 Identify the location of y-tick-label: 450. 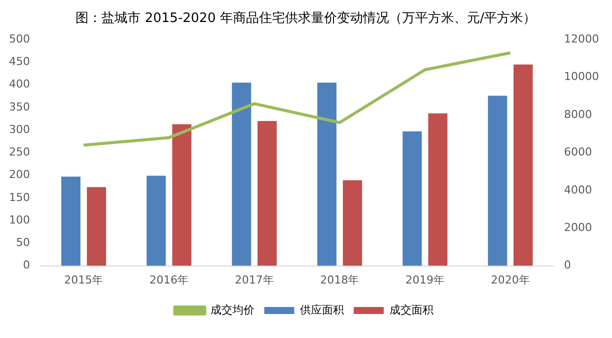
(19, 61).